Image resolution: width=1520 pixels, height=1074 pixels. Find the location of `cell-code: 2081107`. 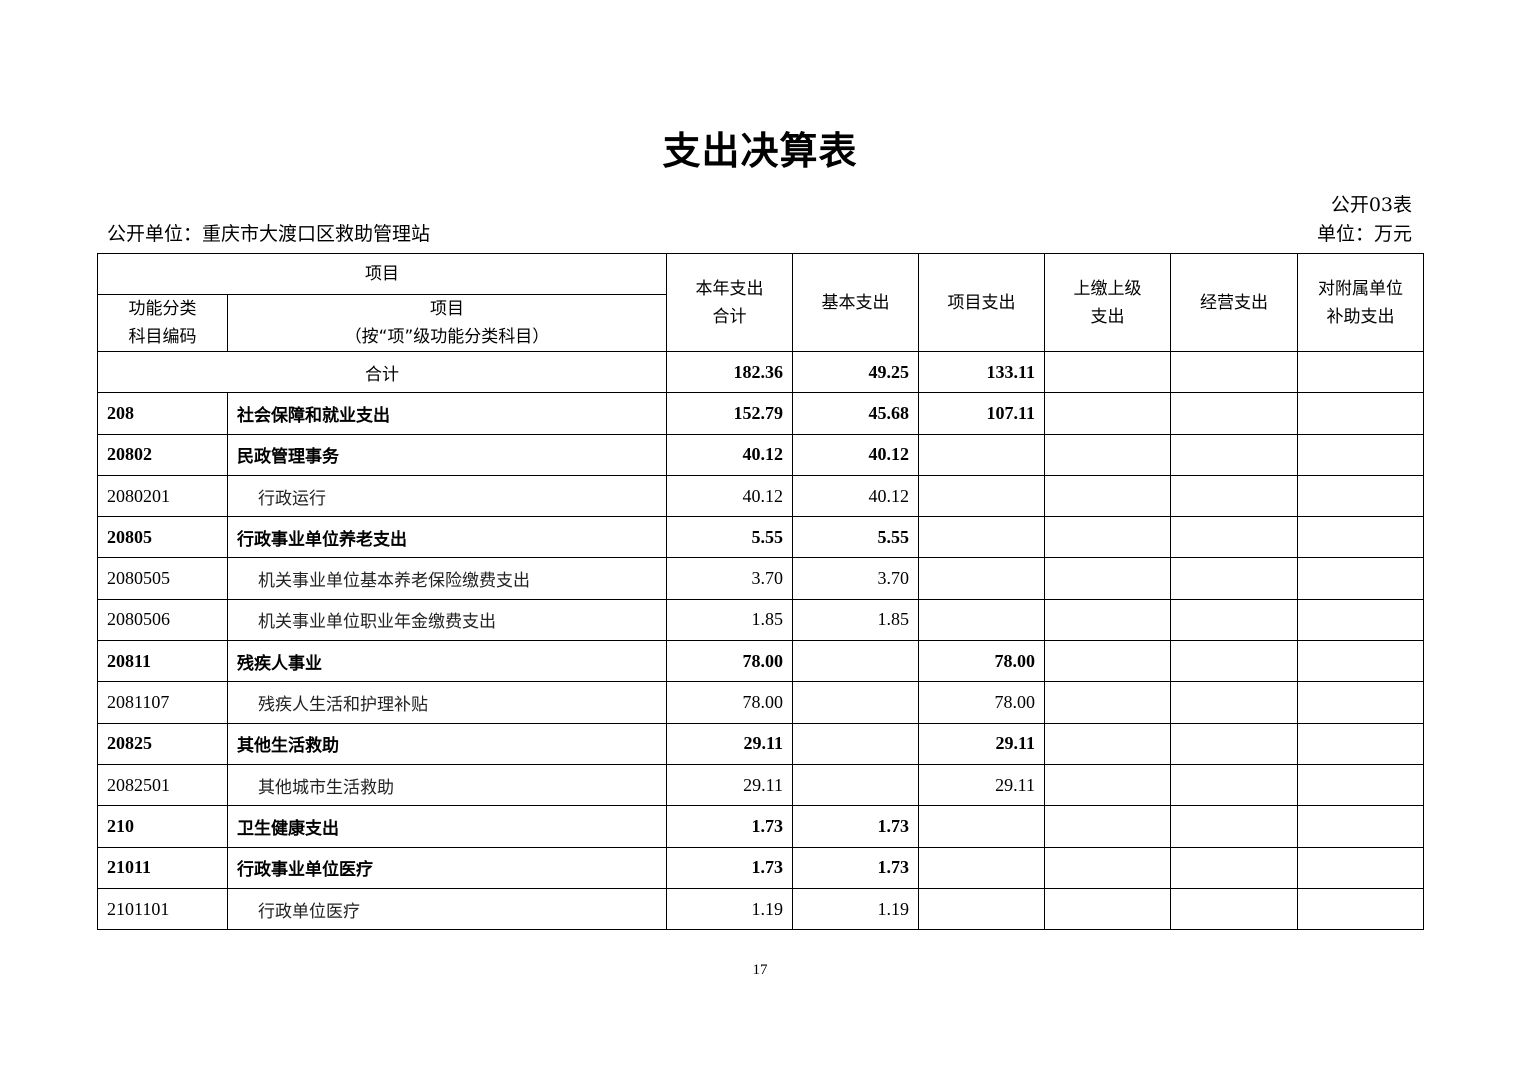

cell-code: 2081107 is located at coordinates (162, 702).